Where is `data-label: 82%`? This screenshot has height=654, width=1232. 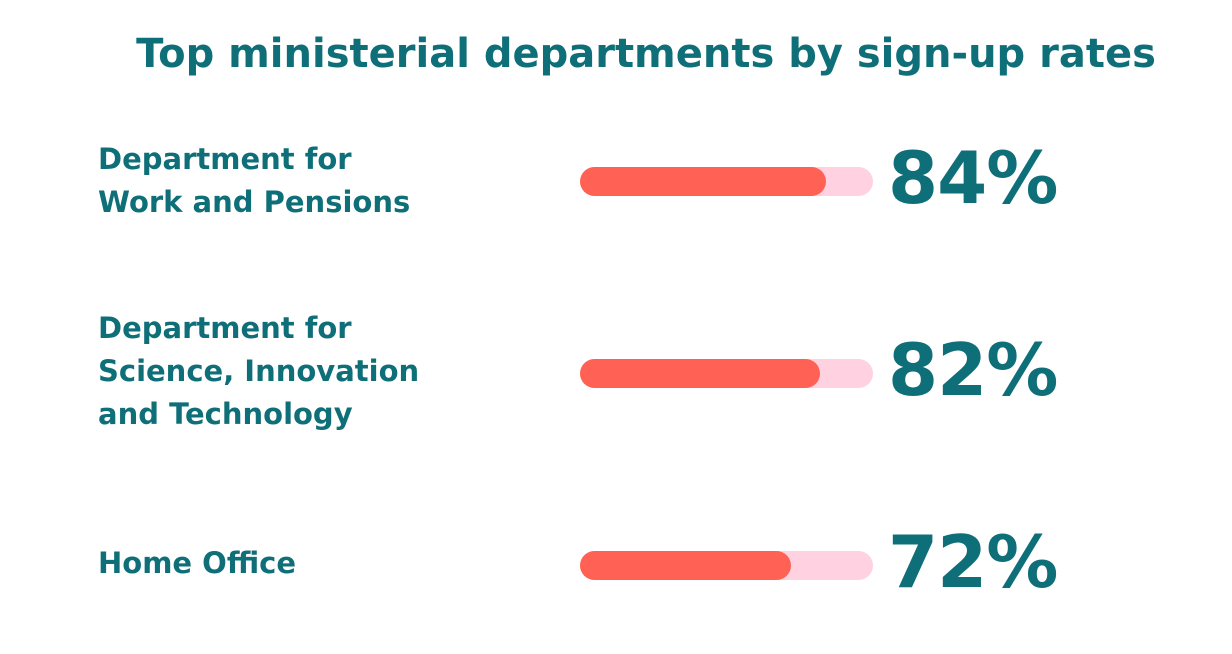 data-label: 82% is located at coordinates (973, 370).